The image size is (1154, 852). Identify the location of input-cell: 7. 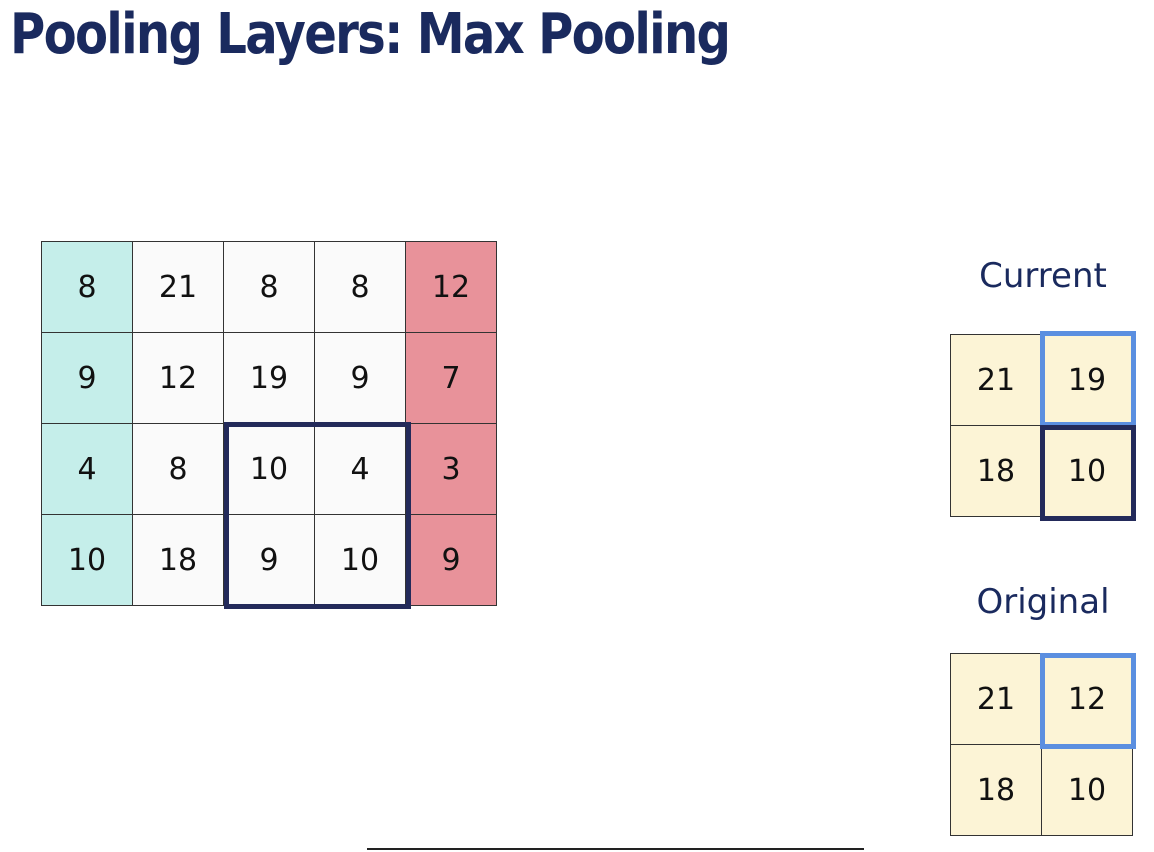
(451, 378).